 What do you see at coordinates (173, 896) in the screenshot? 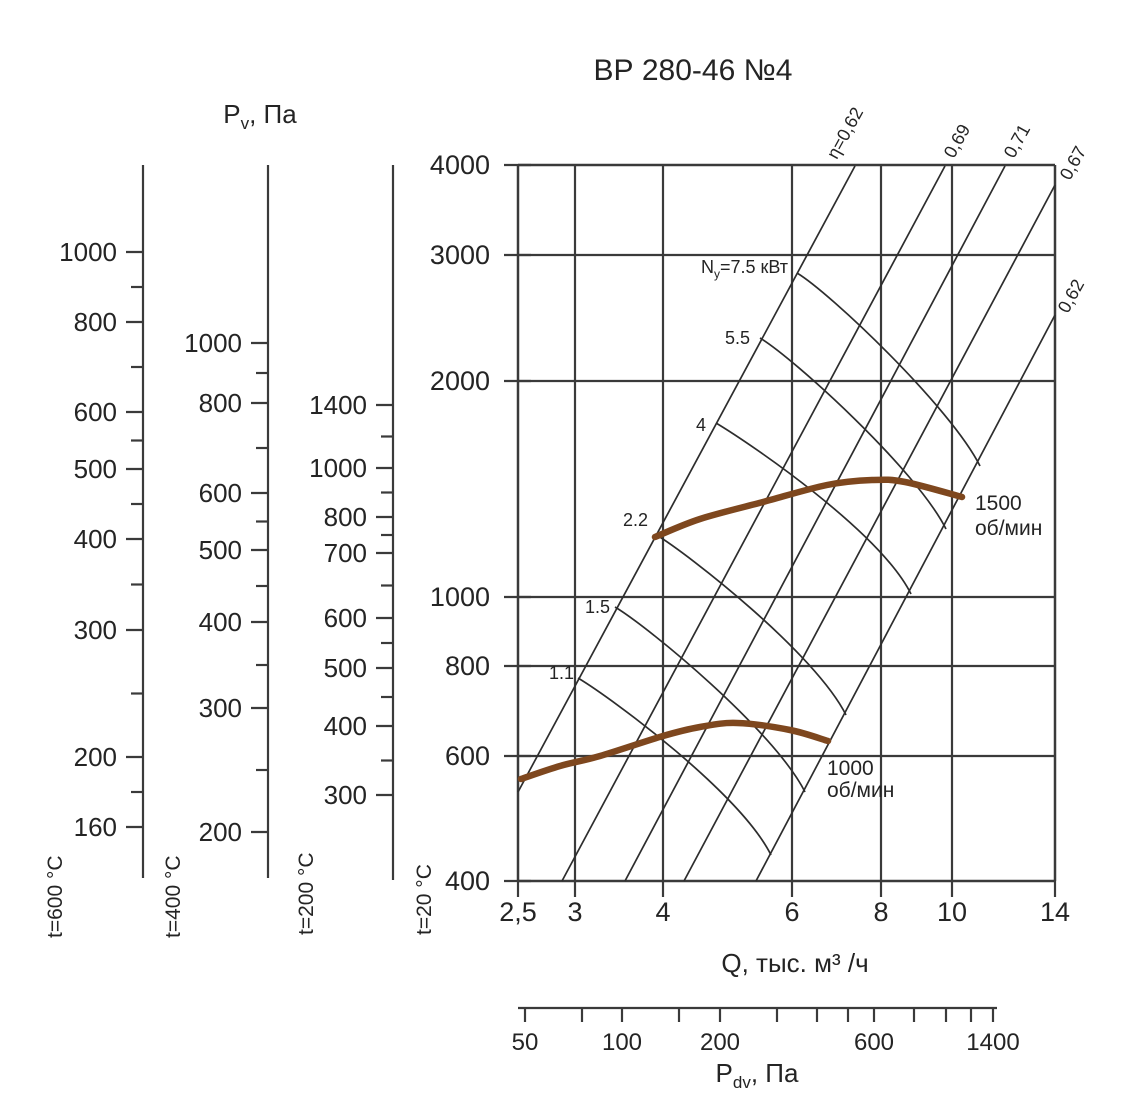
I see `aux-scale-title: t=400 °C` at bounding box center [173, 896].